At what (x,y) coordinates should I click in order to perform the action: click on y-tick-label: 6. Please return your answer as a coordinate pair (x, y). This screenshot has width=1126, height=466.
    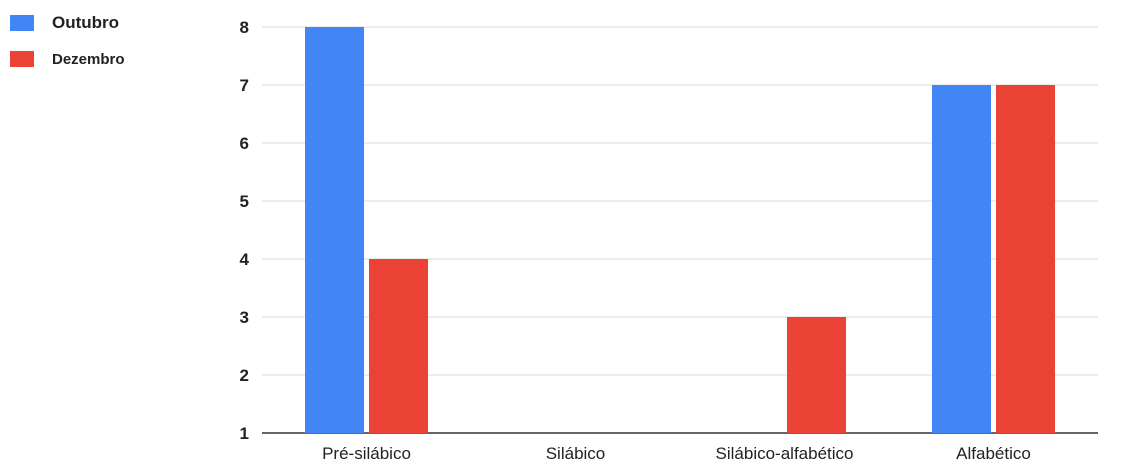
    Looking at the image, I should click on (244, 143).